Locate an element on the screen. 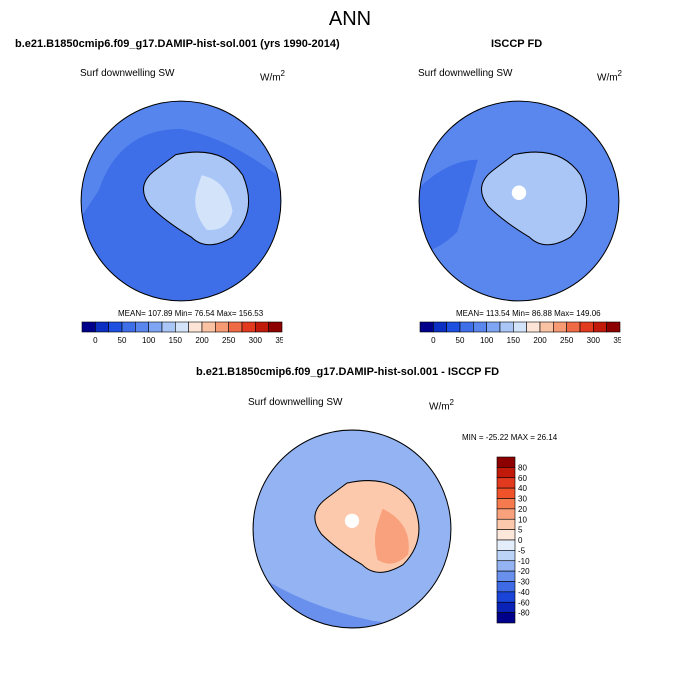 This screenshot has height=700, width=700. colorbar-tick-label: 30 is located at coordinates (522, 499).